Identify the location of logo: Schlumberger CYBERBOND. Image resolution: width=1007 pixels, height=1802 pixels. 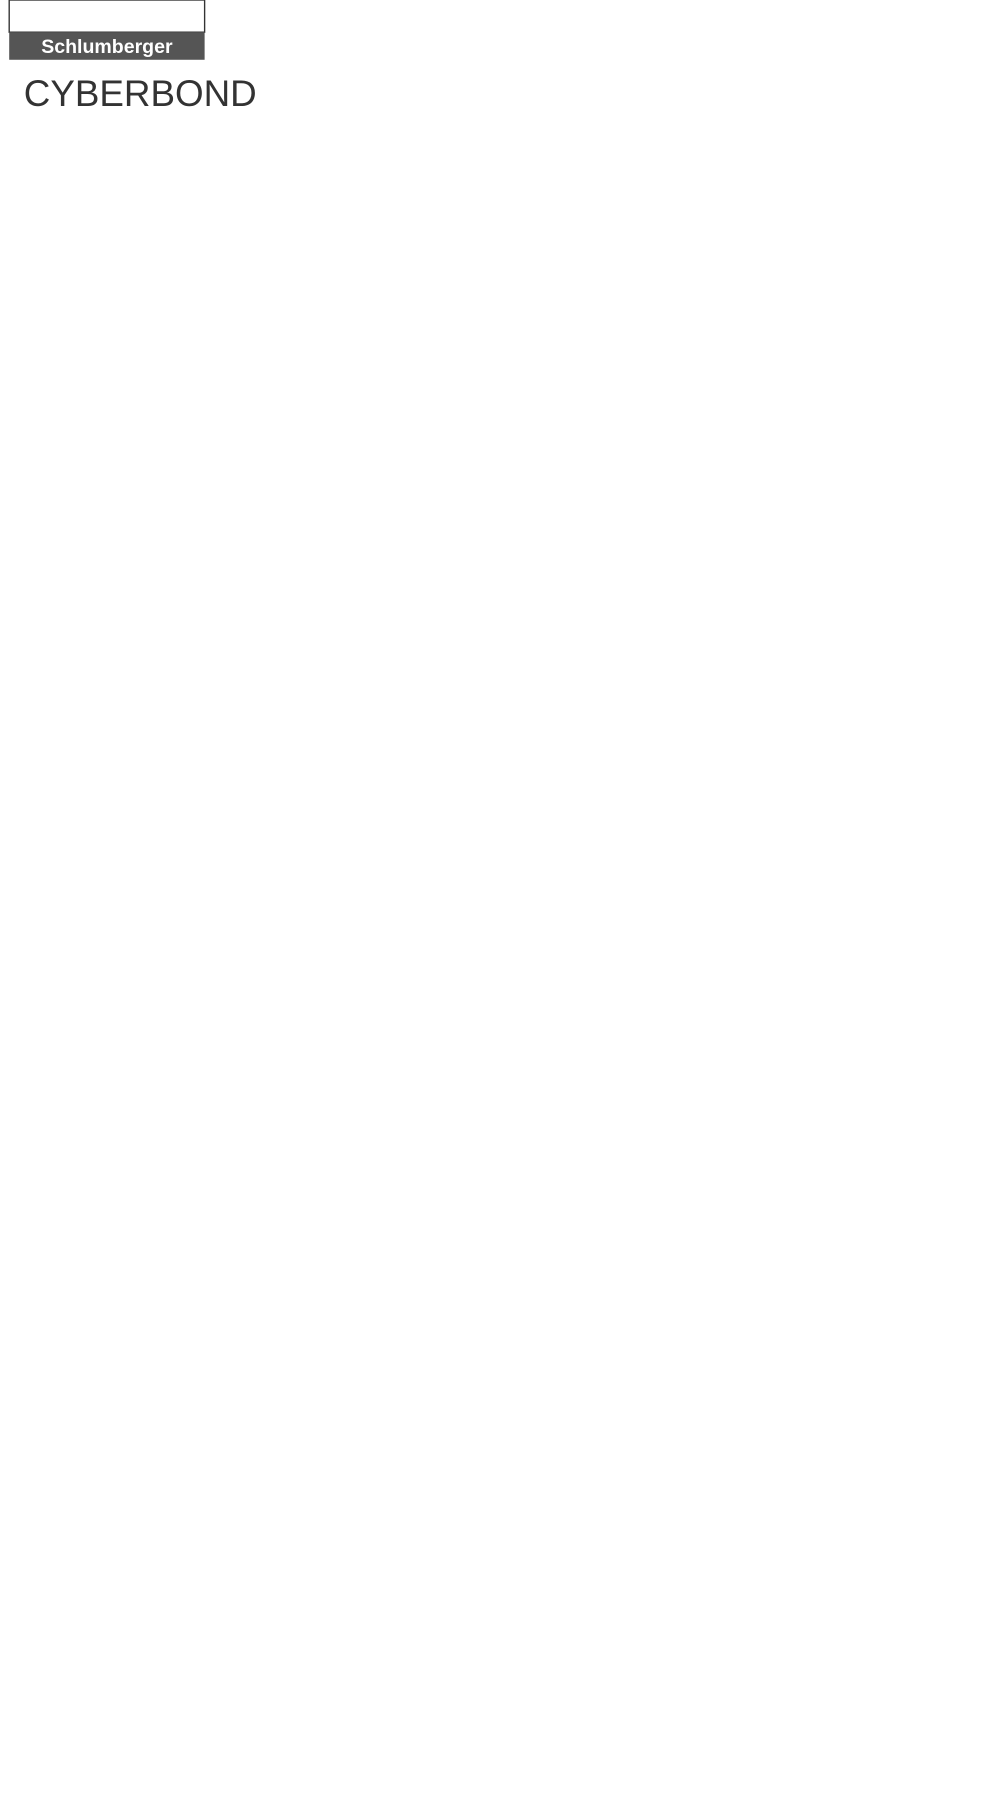
(141, 62).